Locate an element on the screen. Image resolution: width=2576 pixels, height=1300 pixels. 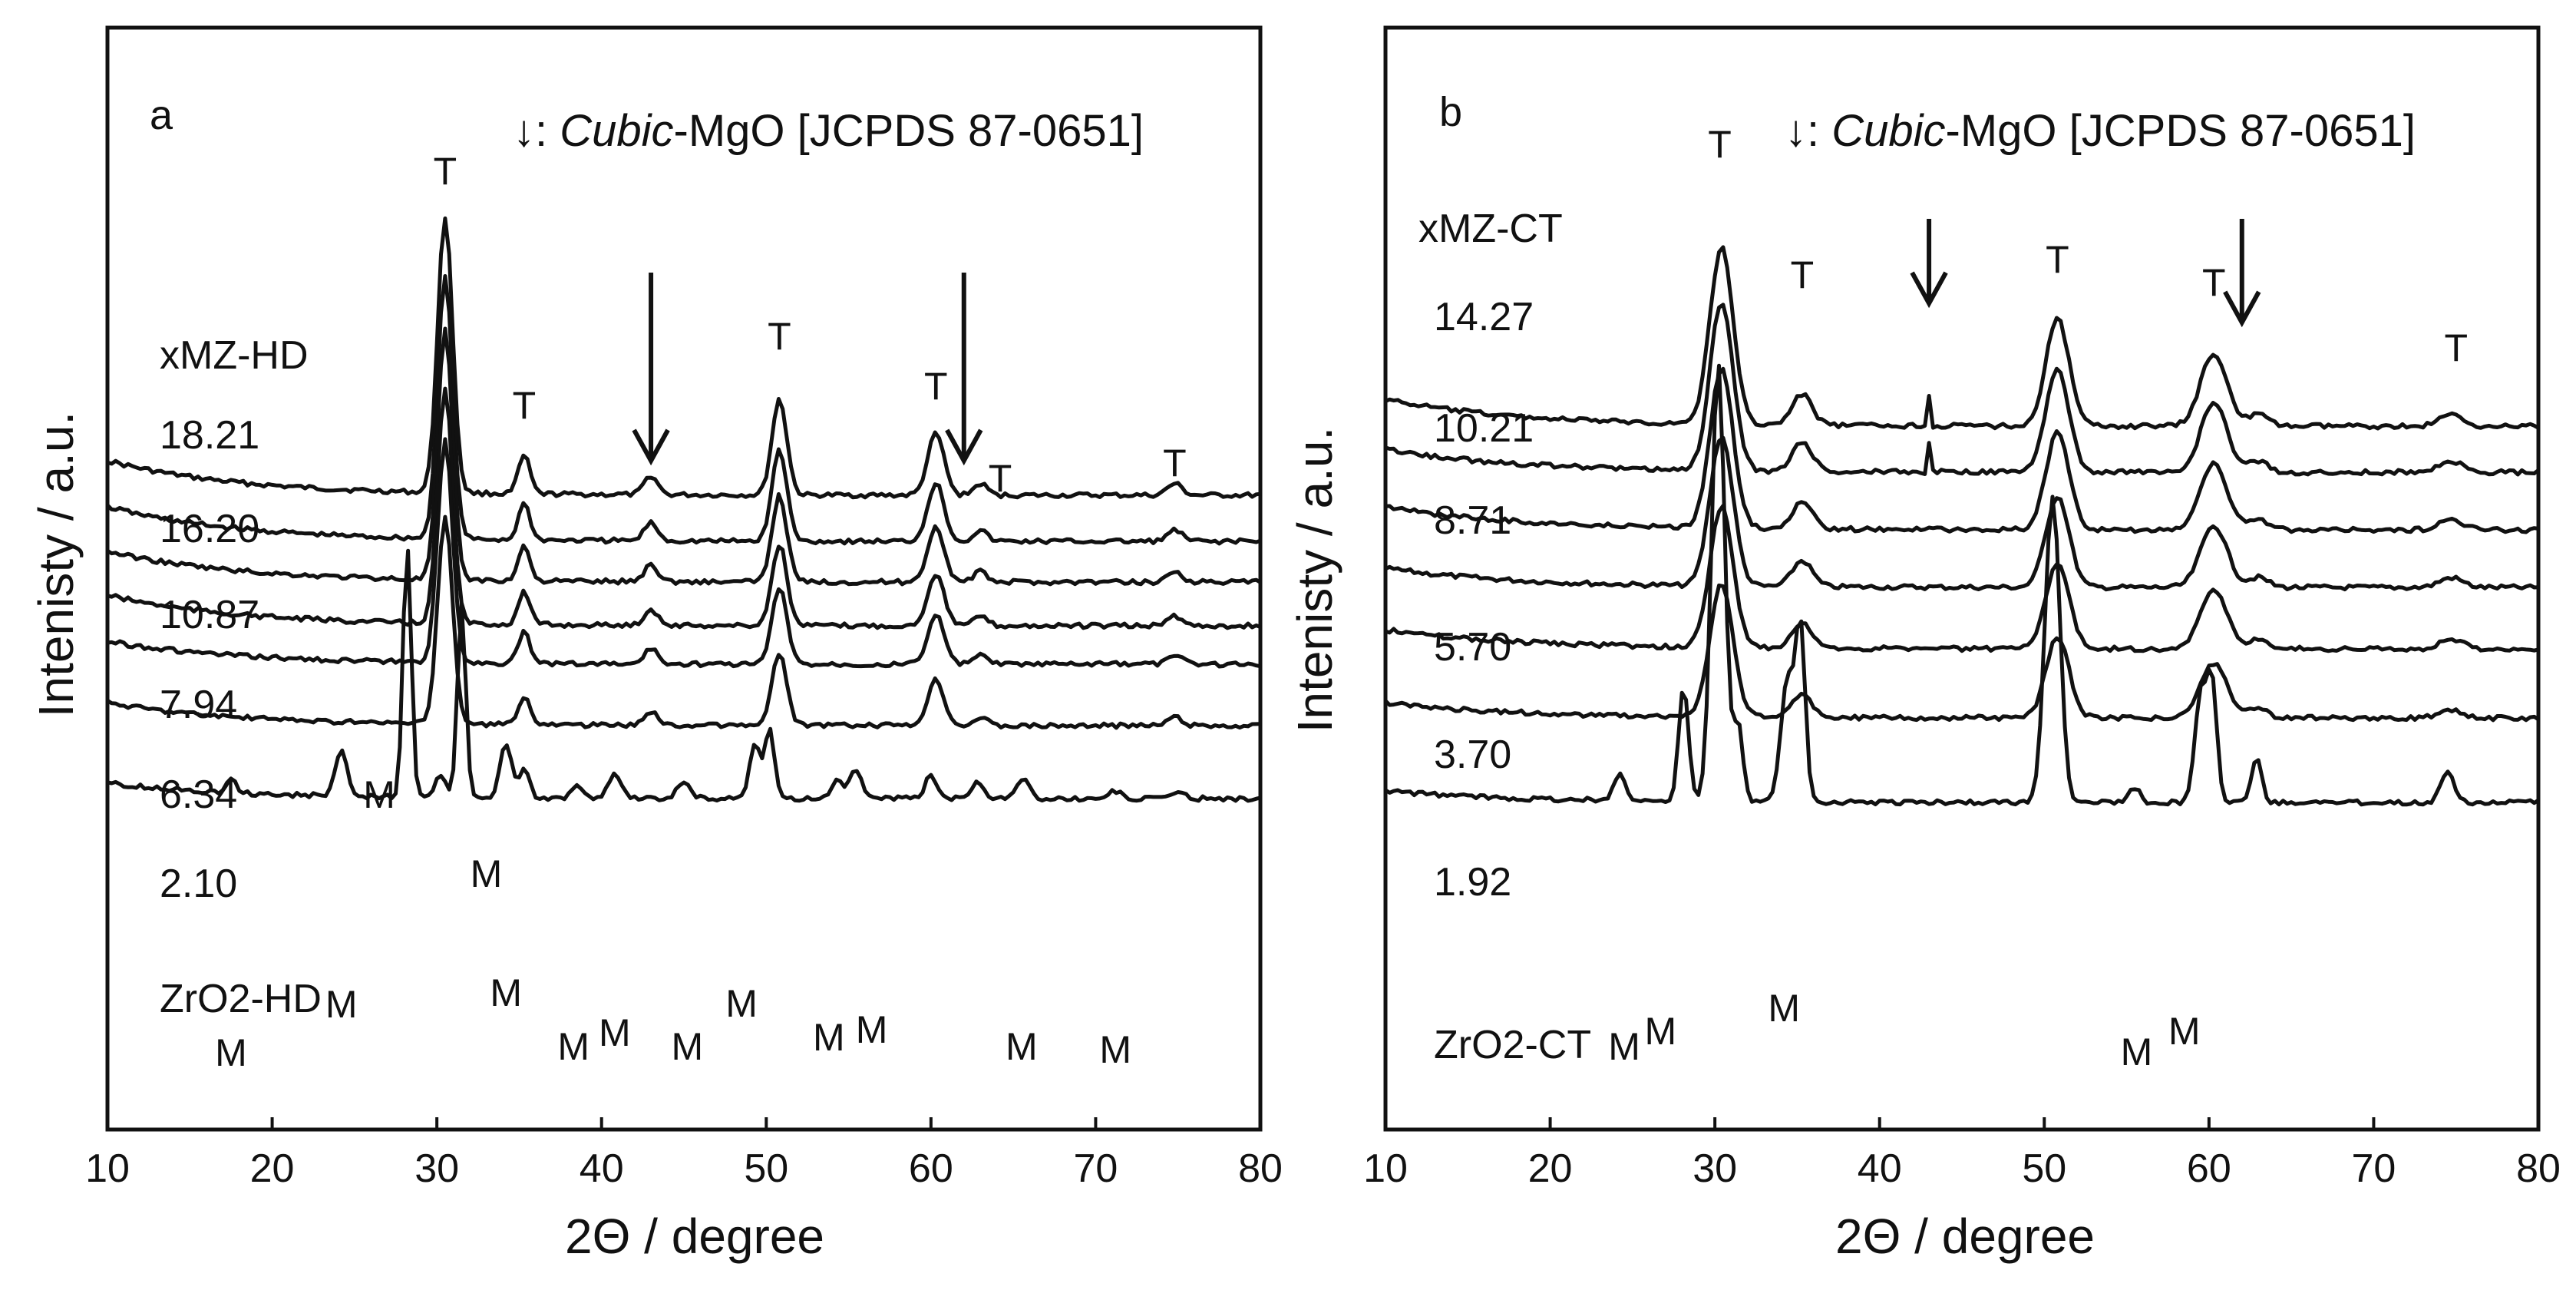
panel-a-legend: ↓: Cubic-MgO [JCPDS 87-0651] is located at coordinates (828, 131).